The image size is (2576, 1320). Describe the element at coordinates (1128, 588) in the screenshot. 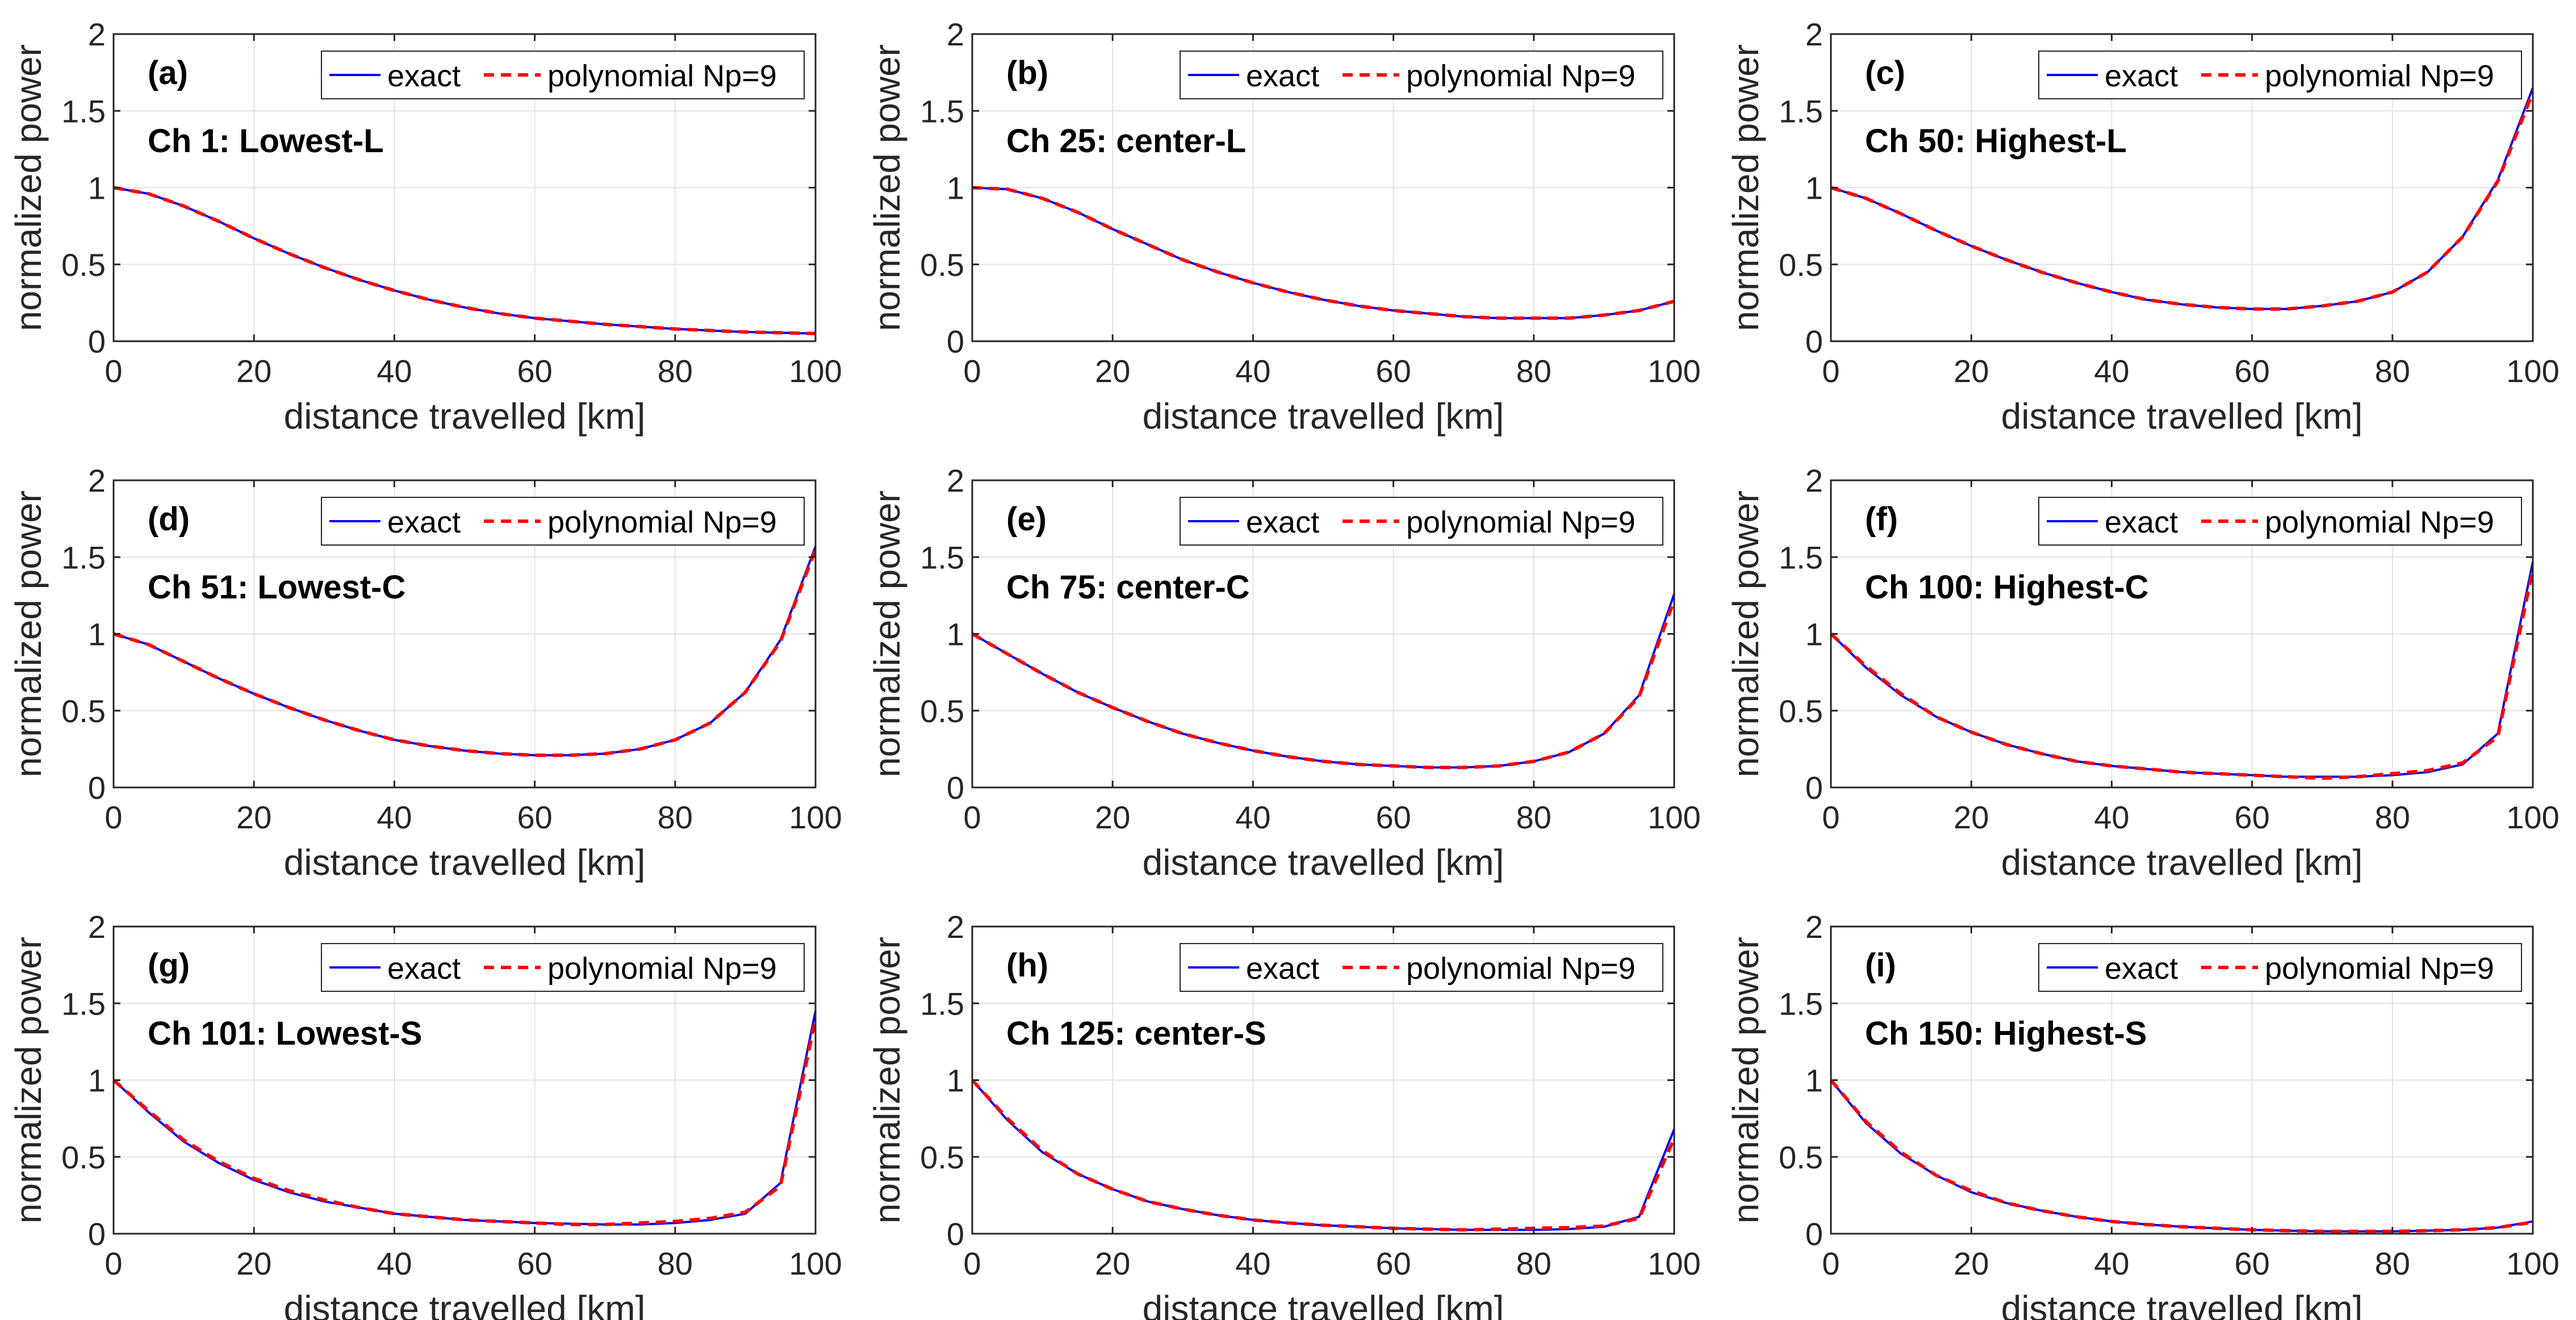

I see `channel-title: Ch 75: center-C` at that location.